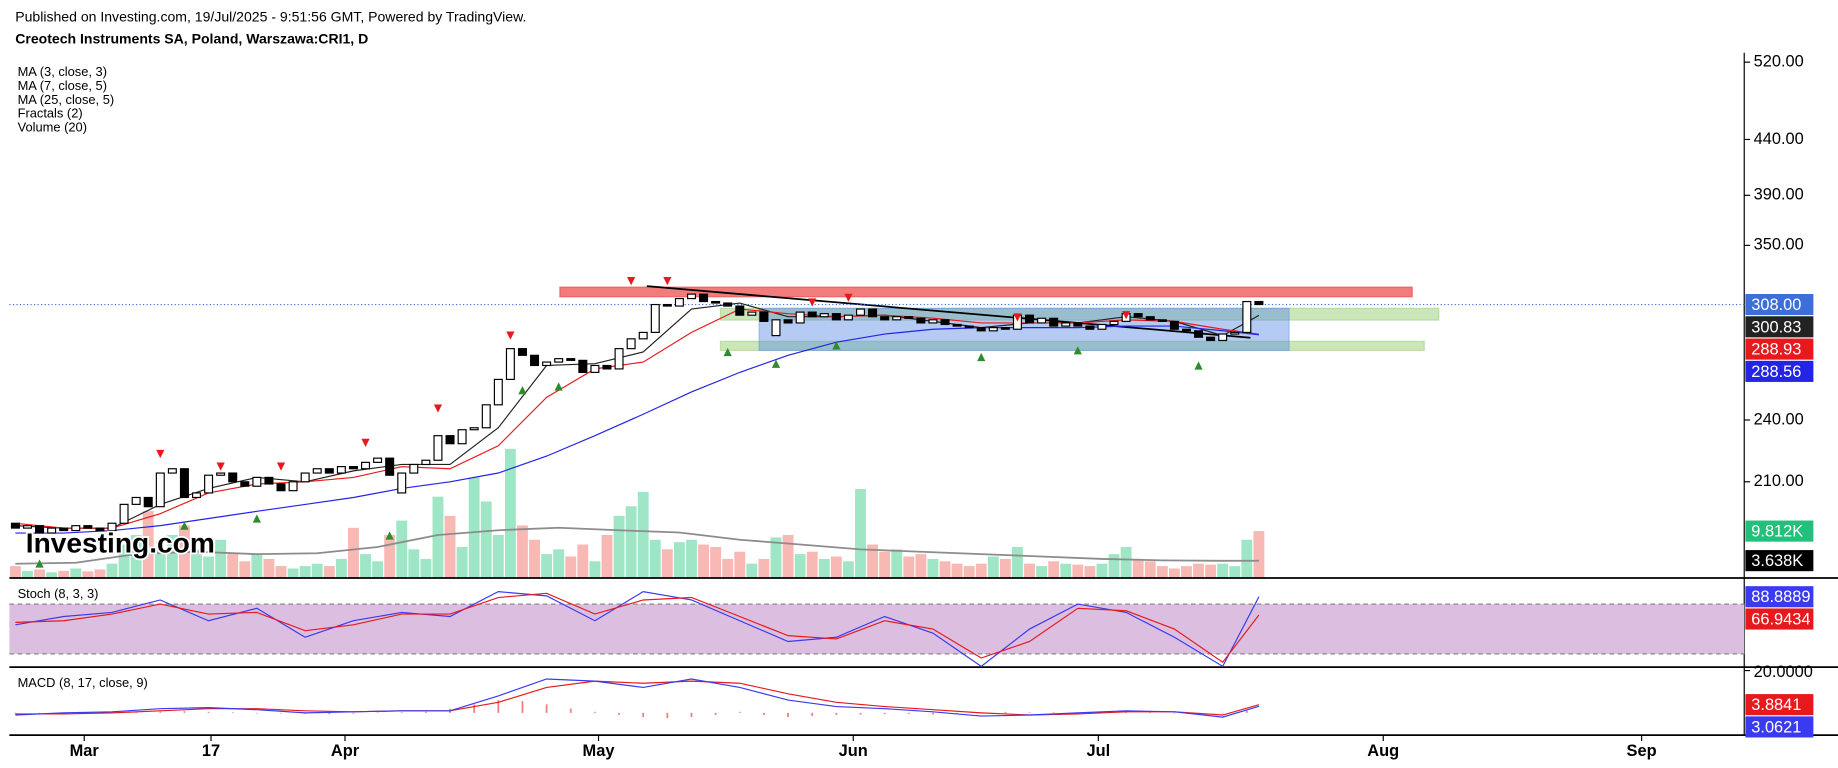  Describe the element at coordinates (1776, 305) in the screenshot. I see `value-label: 308.00` at that location.